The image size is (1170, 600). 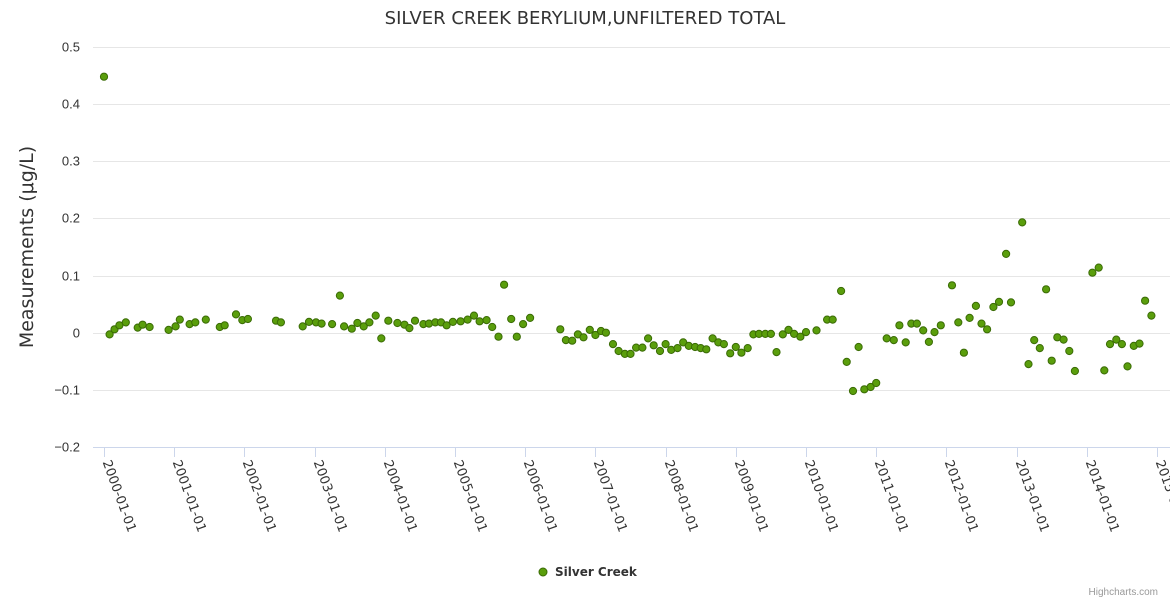 I want to click on credits-link: Highcharts.com, so click(x=1123, y=592).